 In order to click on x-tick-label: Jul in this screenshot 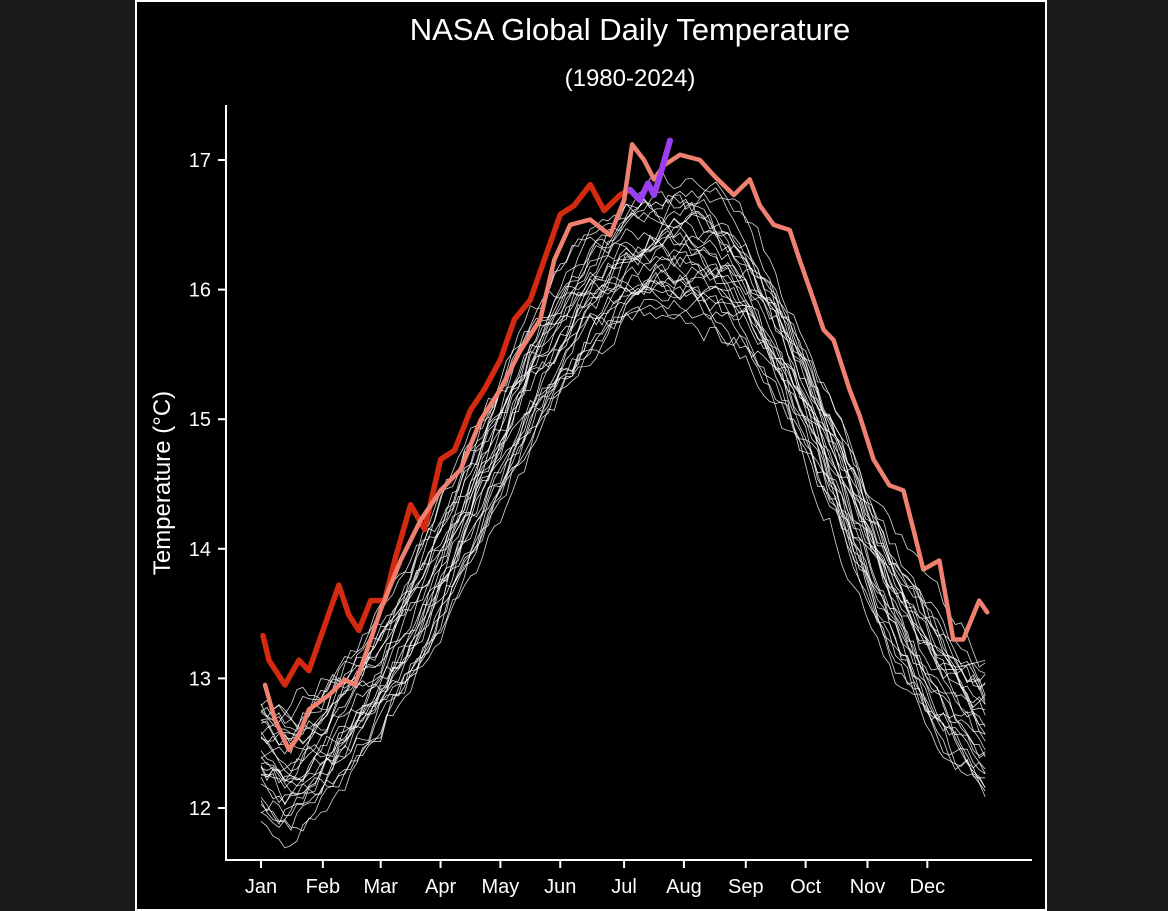, I will do `click(624, 887)`.